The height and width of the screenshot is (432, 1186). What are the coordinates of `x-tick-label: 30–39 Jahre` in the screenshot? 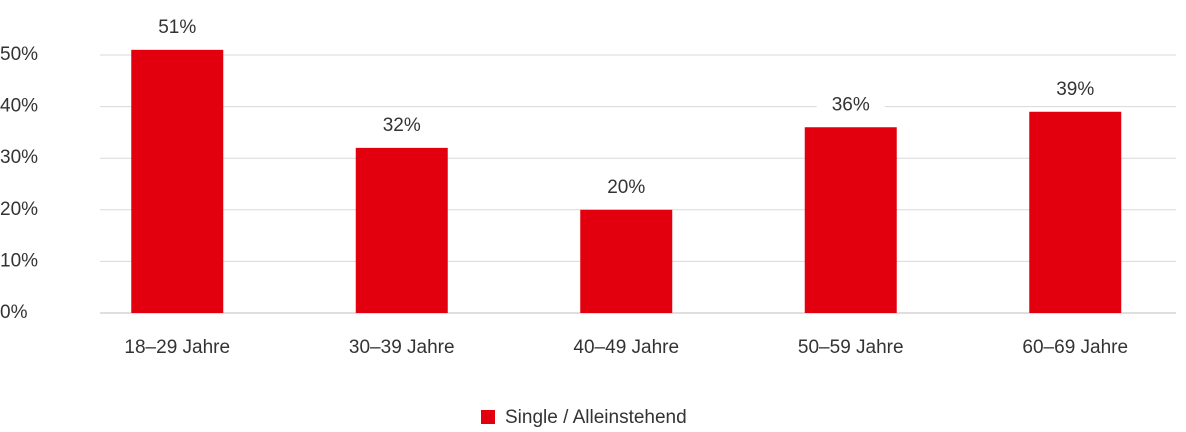 It's located at (402, 347).